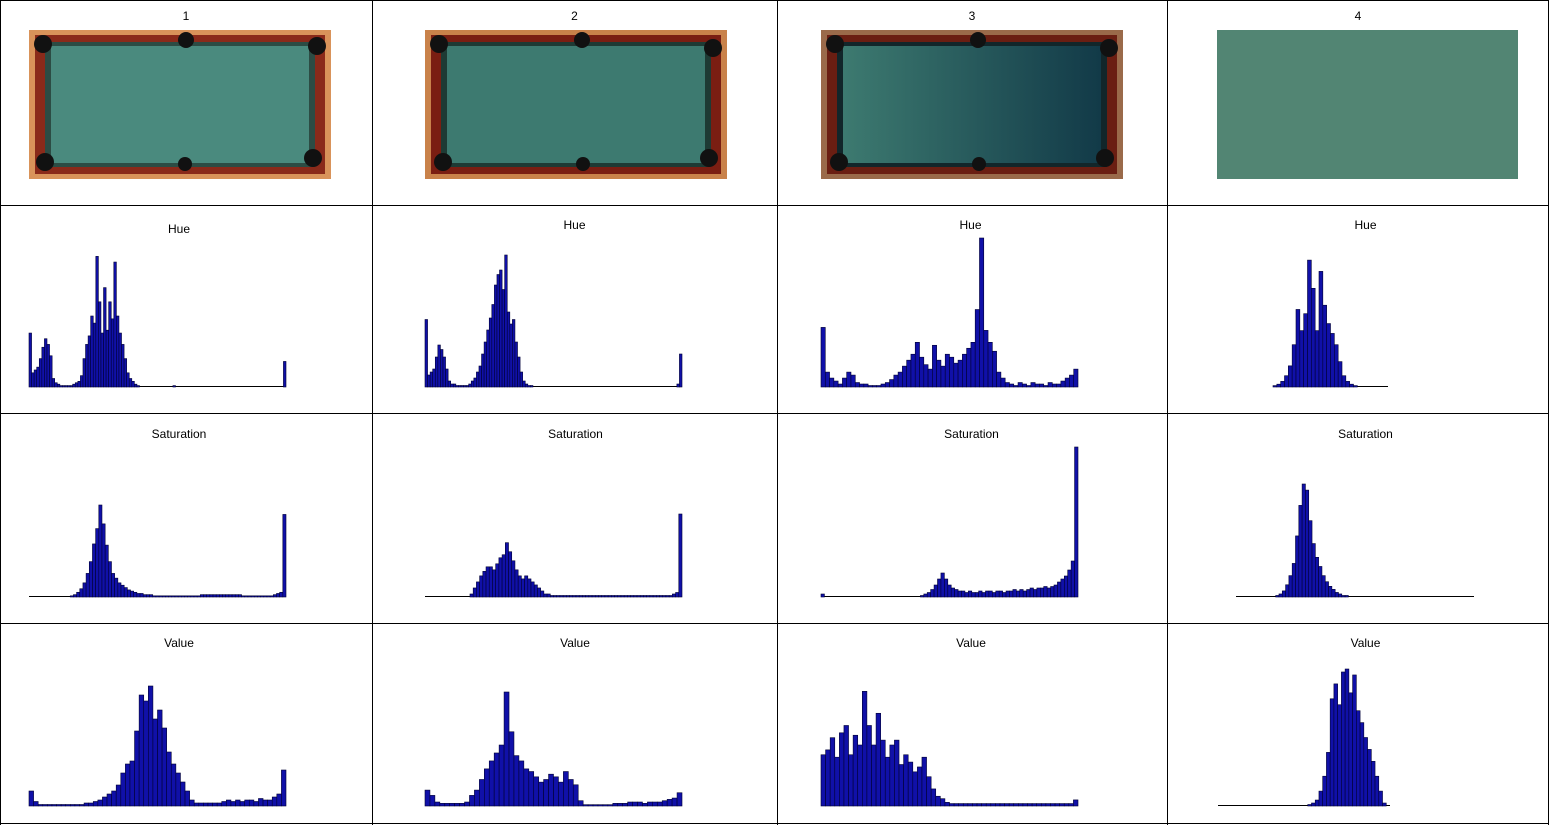 The image size is (1549, 825). What do you see at coordinates (179, 643) in the screenshot?
I see `value-title-1: Value` at bounding box center [179, 643].